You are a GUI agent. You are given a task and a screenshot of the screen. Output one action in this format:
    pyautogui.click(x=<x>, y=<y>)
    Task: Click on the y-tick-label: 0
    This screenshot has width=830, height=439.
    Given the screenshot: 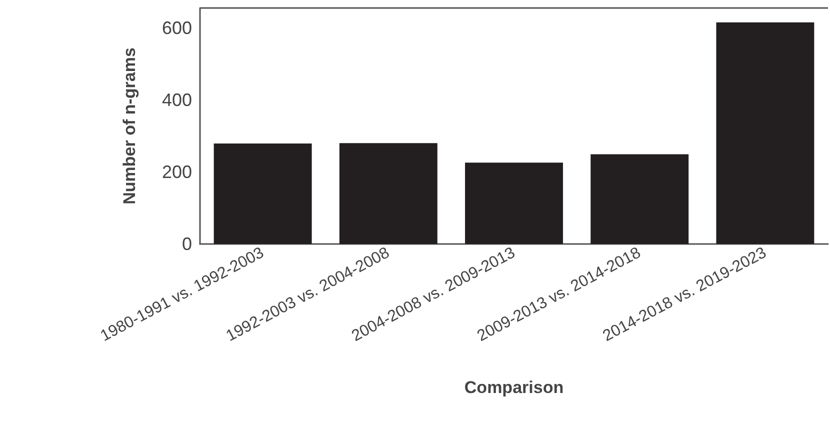 What is the action you would take?
    pyautogui.click(x=187, y=244)
    